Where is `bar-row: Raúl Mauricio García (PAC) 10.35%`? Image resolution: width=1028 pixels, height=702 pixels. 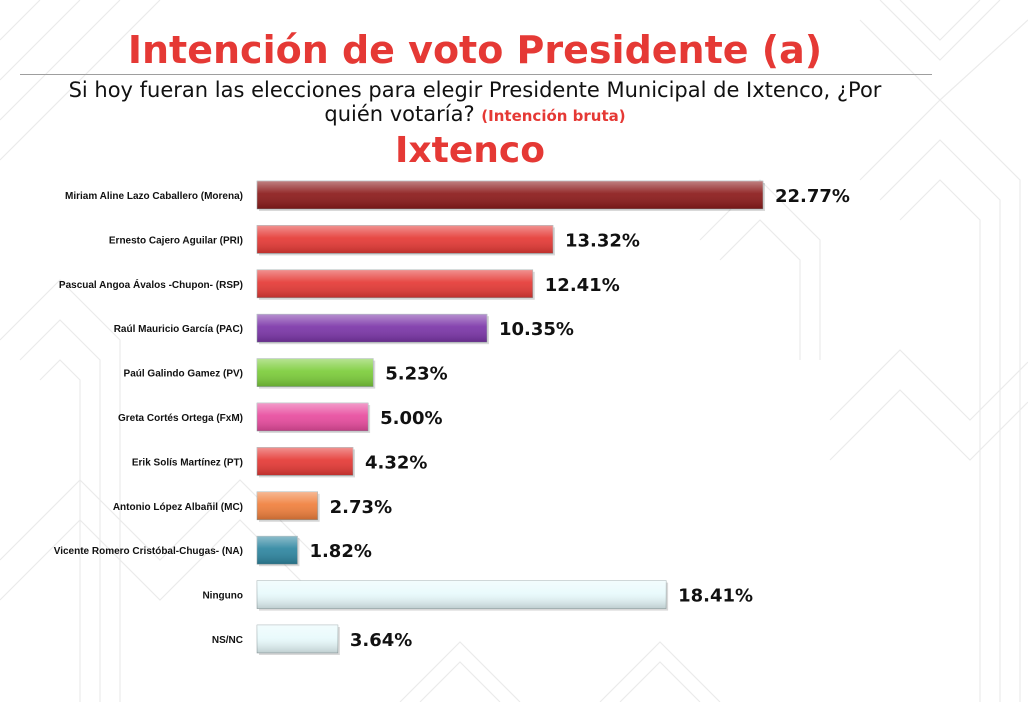
bar-row: Raúl Mauricio García (PAC) 10.35% is located at coordinates (344, 329).